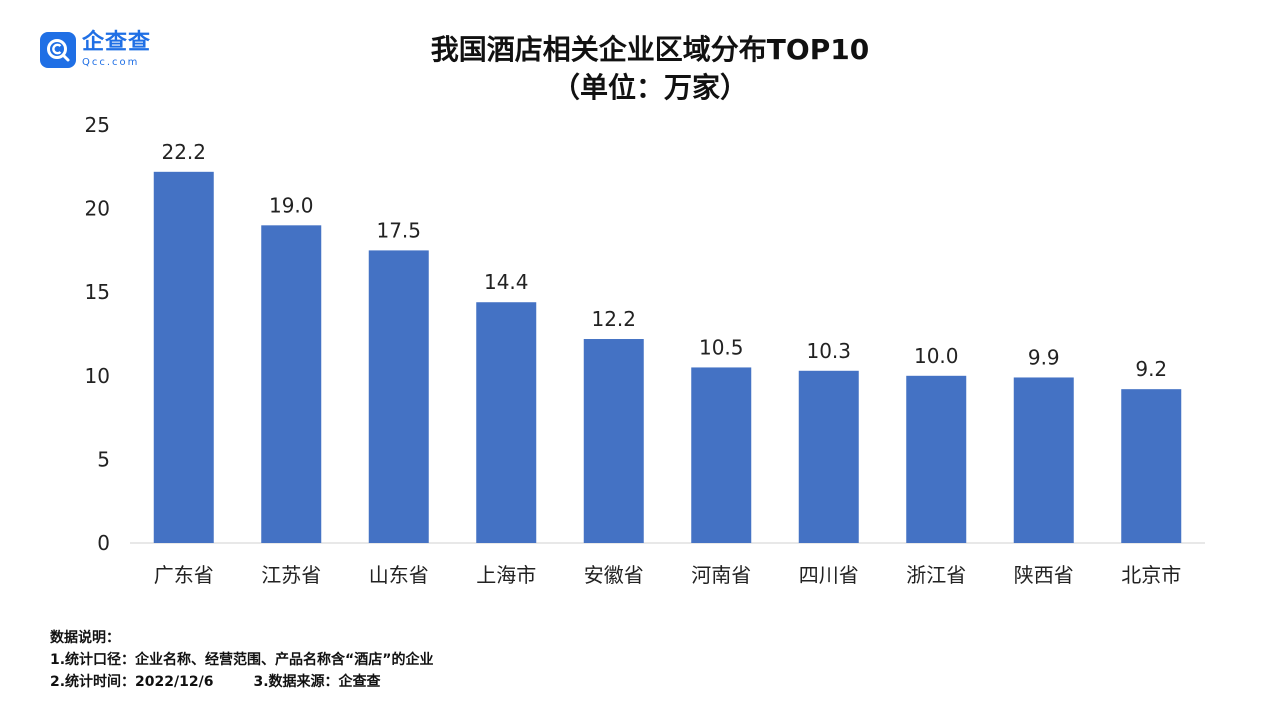  What do you see at coordinates (650, 49) in the screenshot?
I see `chart-title: 我国酒店相关企业区域分布TOP10` at bounding box center [650, 49].